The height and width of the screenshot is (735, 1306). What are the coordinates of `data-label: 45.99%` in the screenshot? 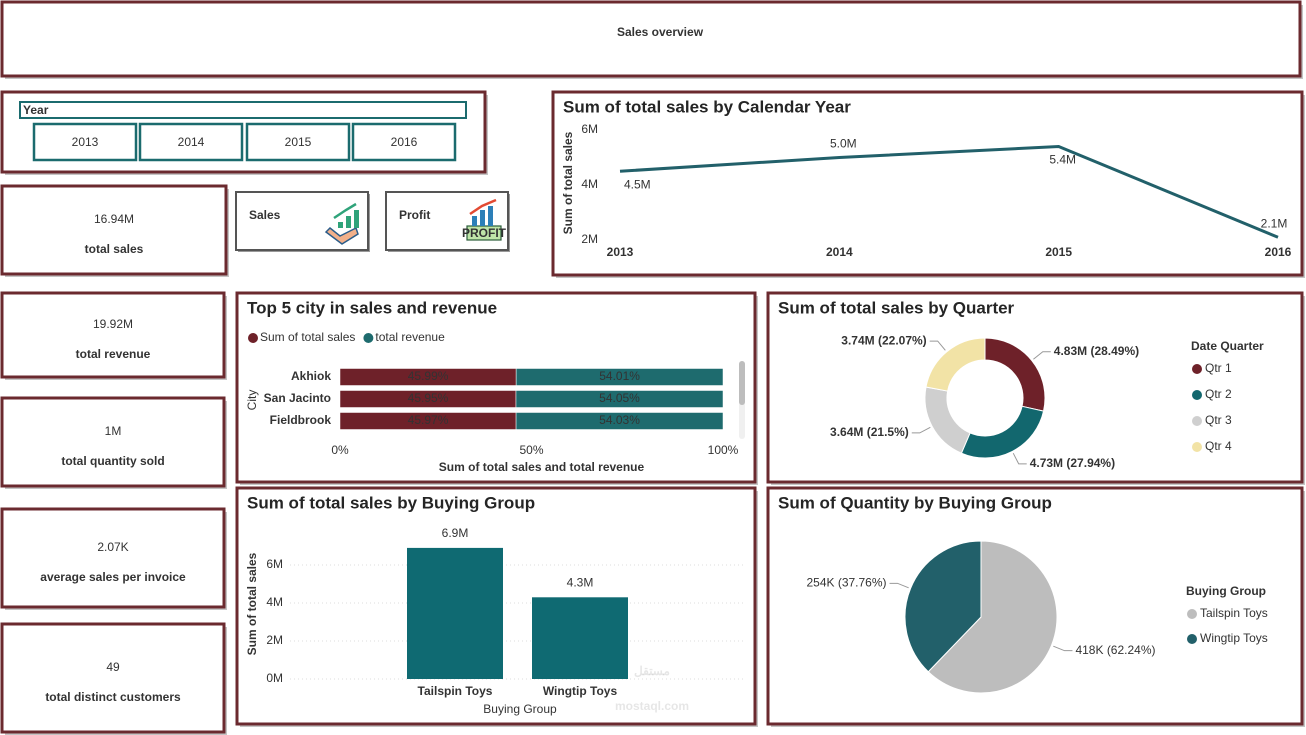 It's located at (428, 376).